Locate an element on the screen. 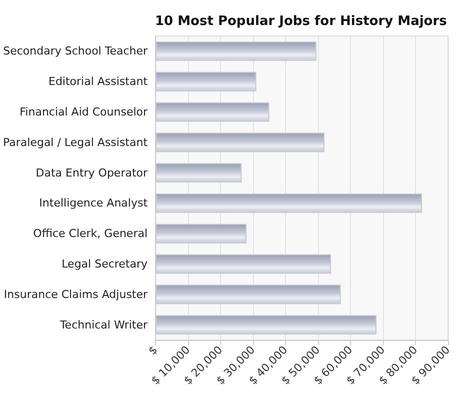 Image resolution: width=460 pixels, height=400 pixels. y-tick-label: Technical Writer is located at coordinates (103, 325).